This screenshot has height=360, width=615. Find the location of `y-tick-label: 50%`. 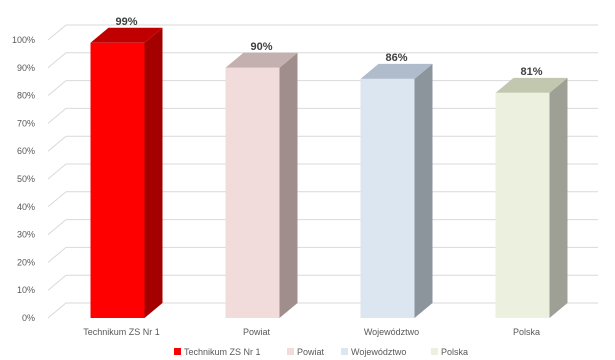

y-tick-label: 50% is located at coordinates (26, 179).